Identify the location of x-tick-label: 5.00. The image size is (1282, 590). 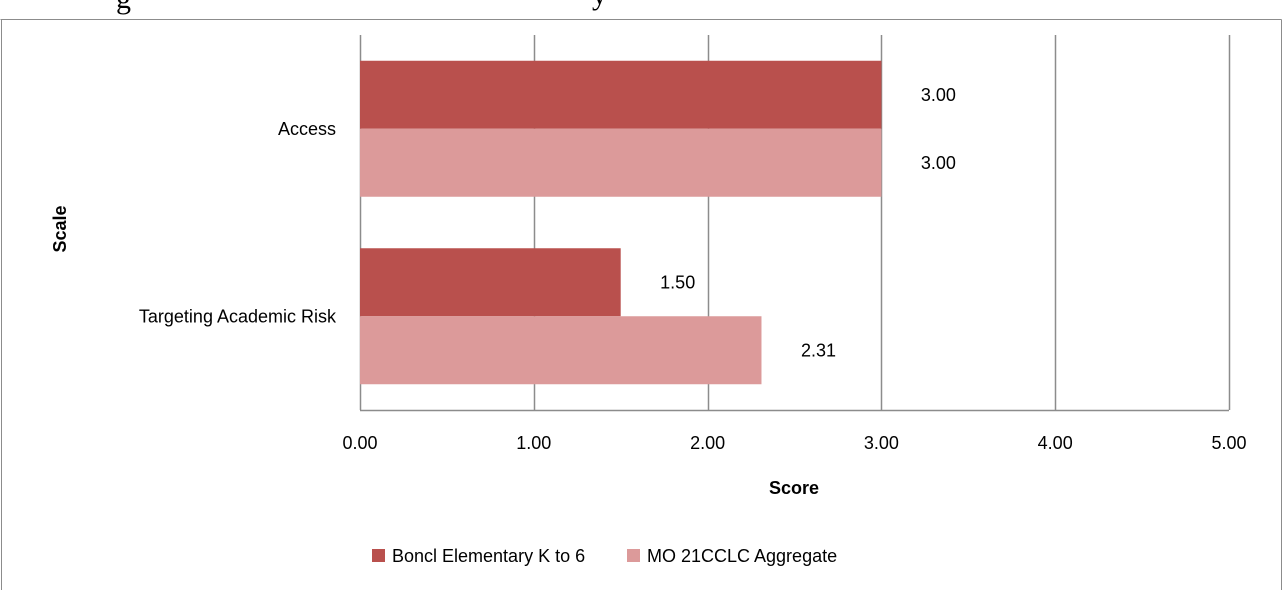
(1228, 443).